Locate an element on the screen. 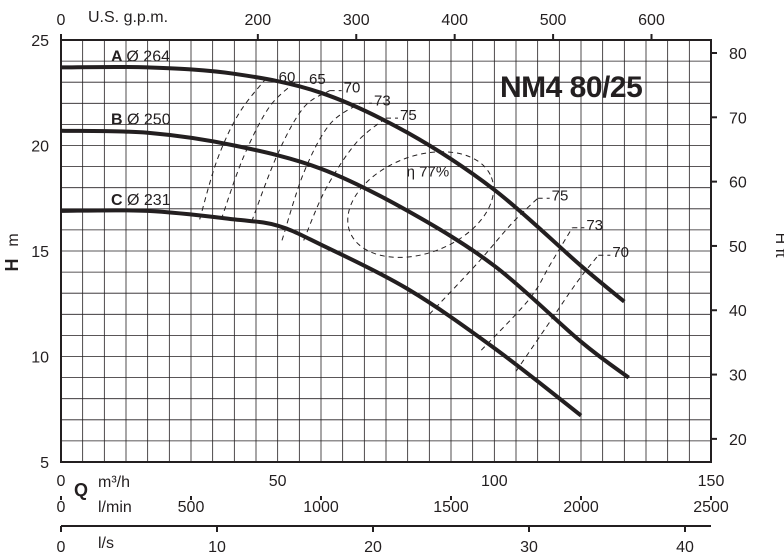 The height and width of the screenshot is (560, 784). left-axis-title: H m is located at coordinates (12, 252).